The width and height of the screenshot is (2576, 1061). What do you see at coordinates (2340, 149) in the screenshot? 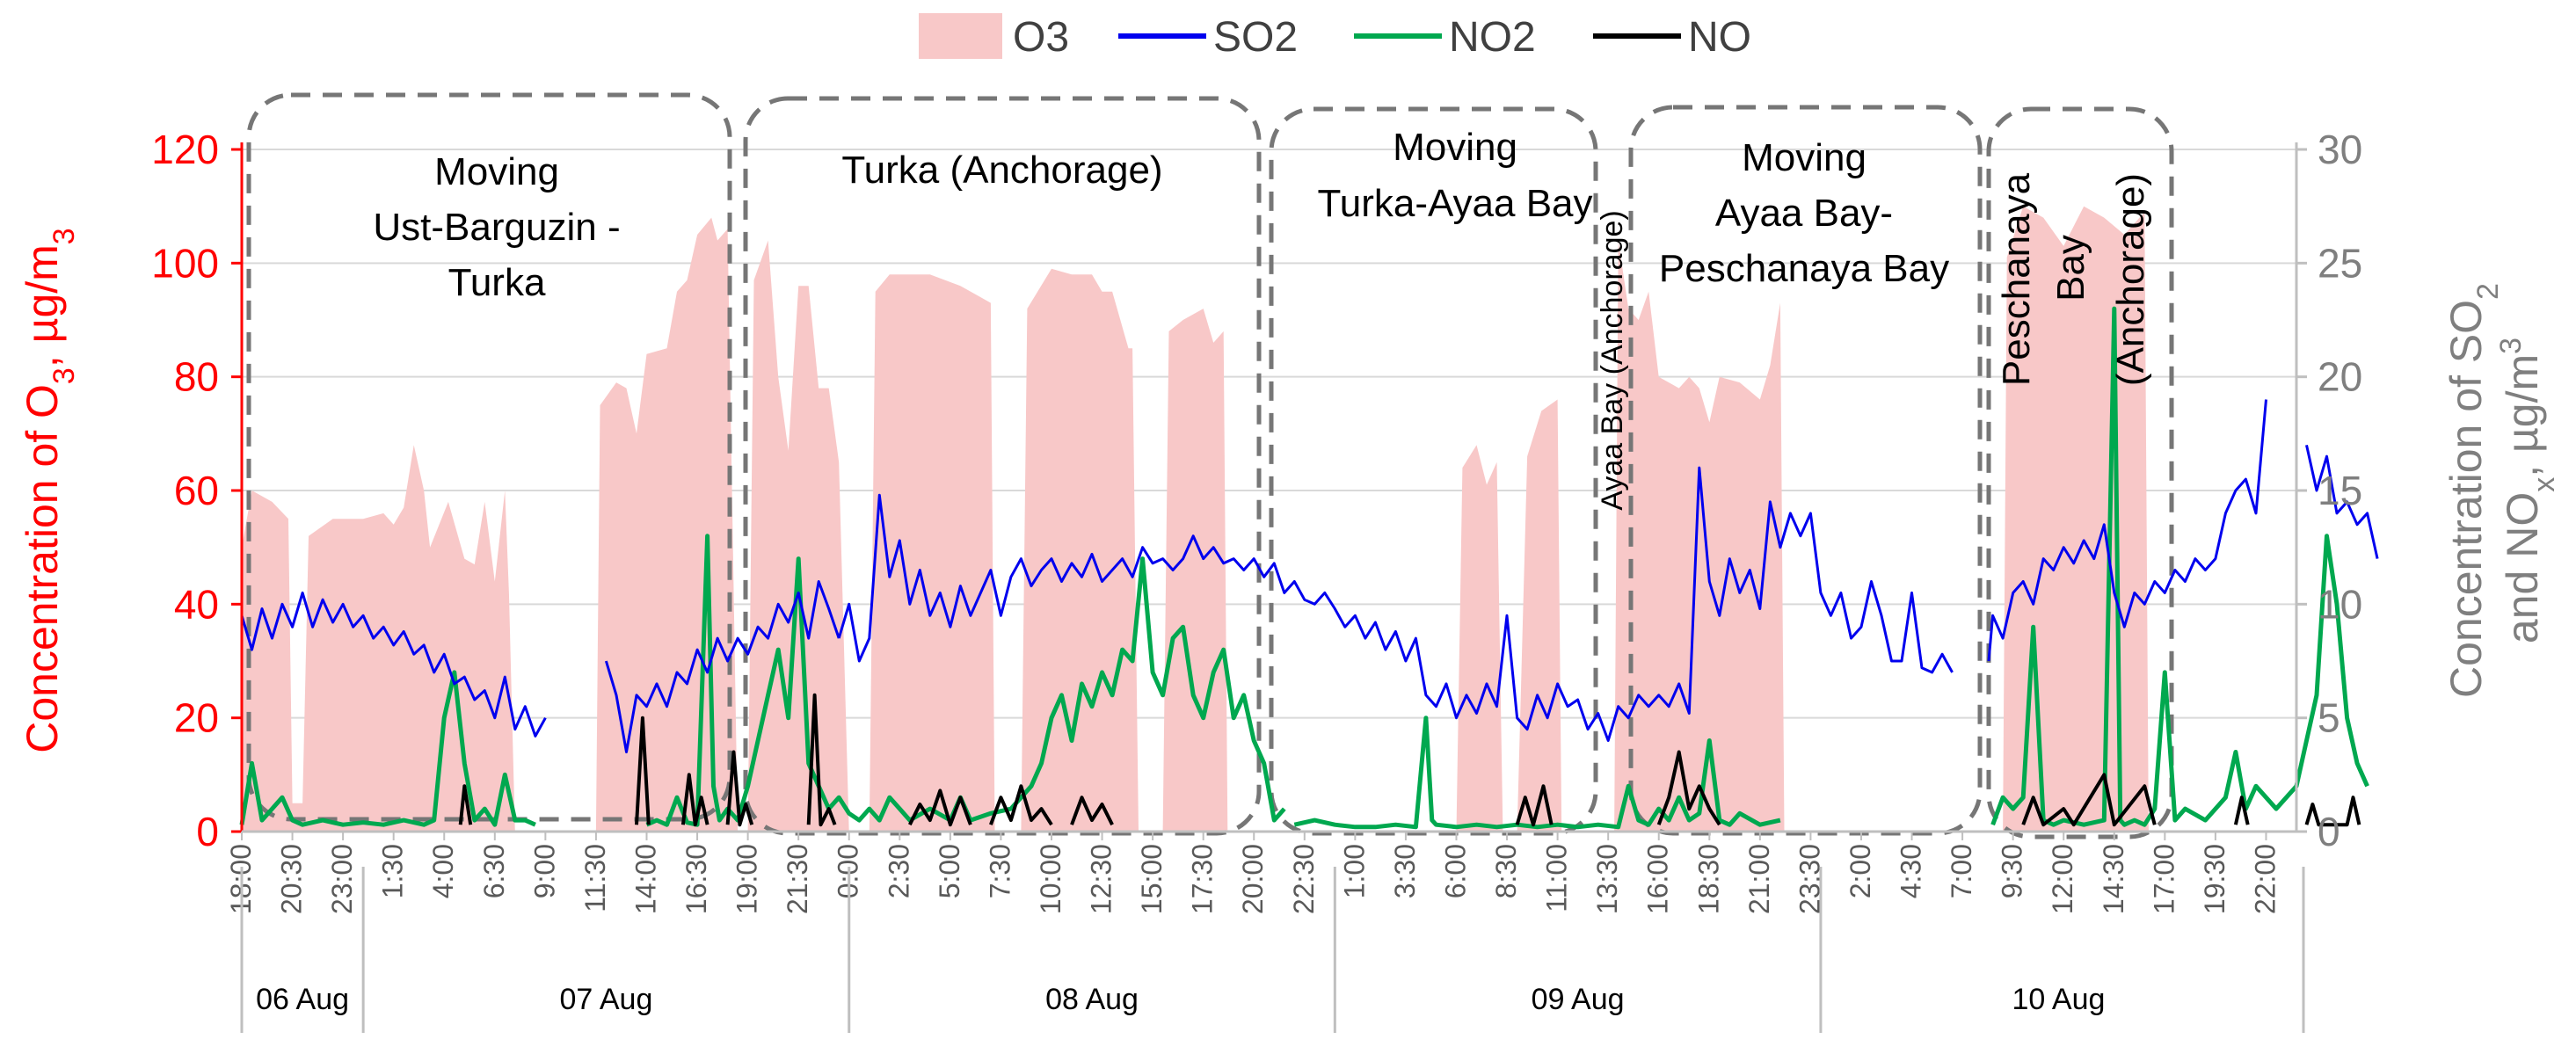
I see `right-tick-label: 30` at bounding box center [2340, 149].